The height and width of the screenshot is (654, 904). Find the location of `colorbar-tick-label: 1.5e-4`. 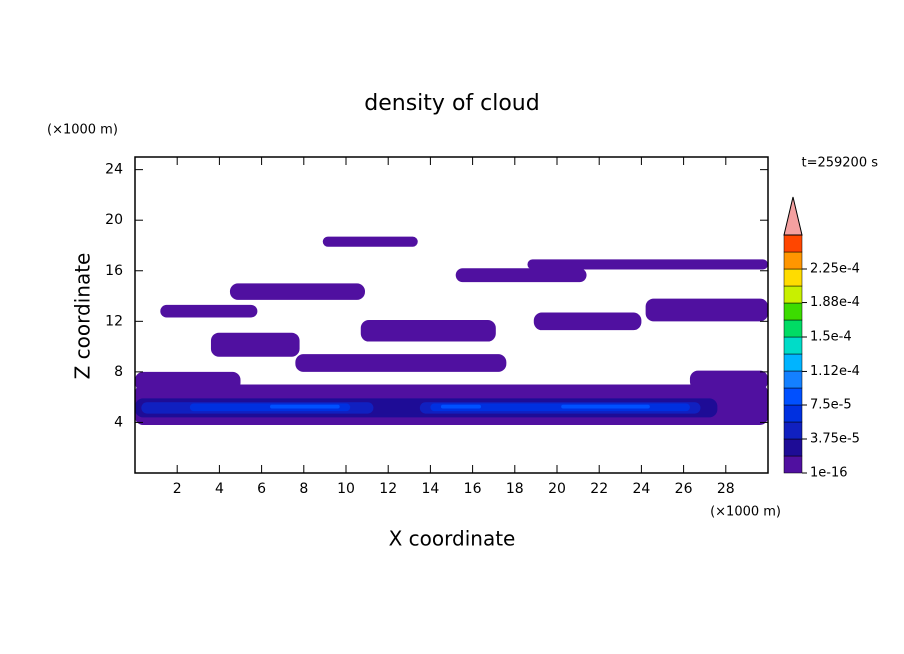

colorbar-tick-label: 1.5e-4 is located at coordinates (831, 337).